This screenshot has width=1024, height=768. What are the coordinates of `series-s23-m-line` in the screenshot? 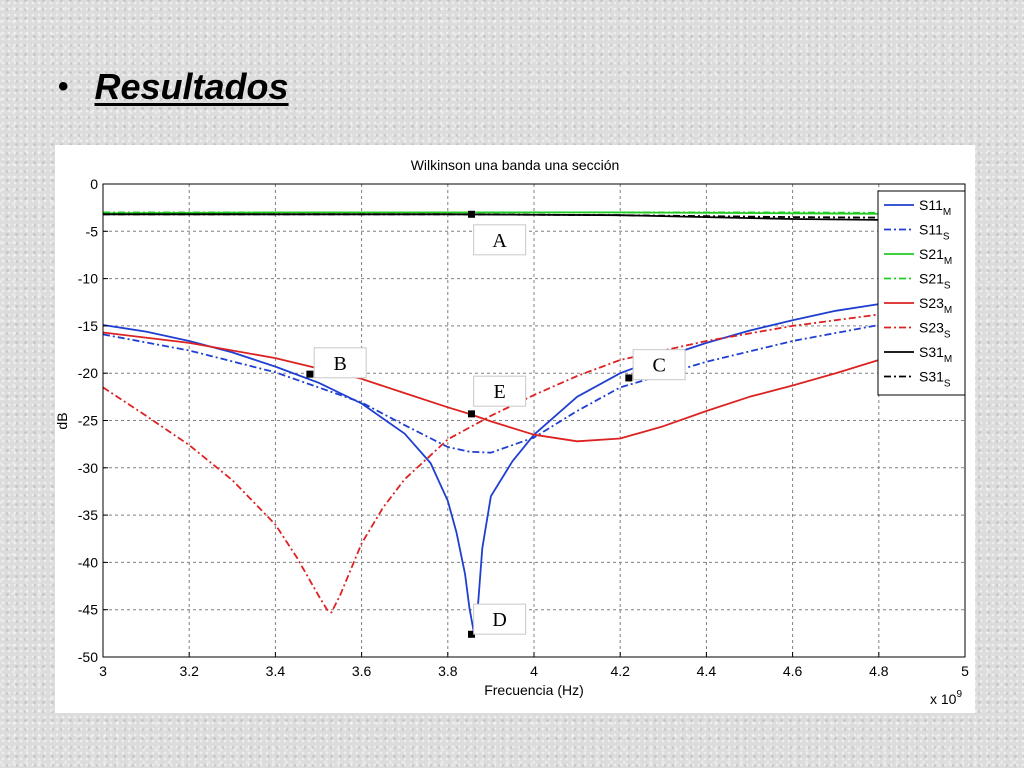 It's located at (534, 387).